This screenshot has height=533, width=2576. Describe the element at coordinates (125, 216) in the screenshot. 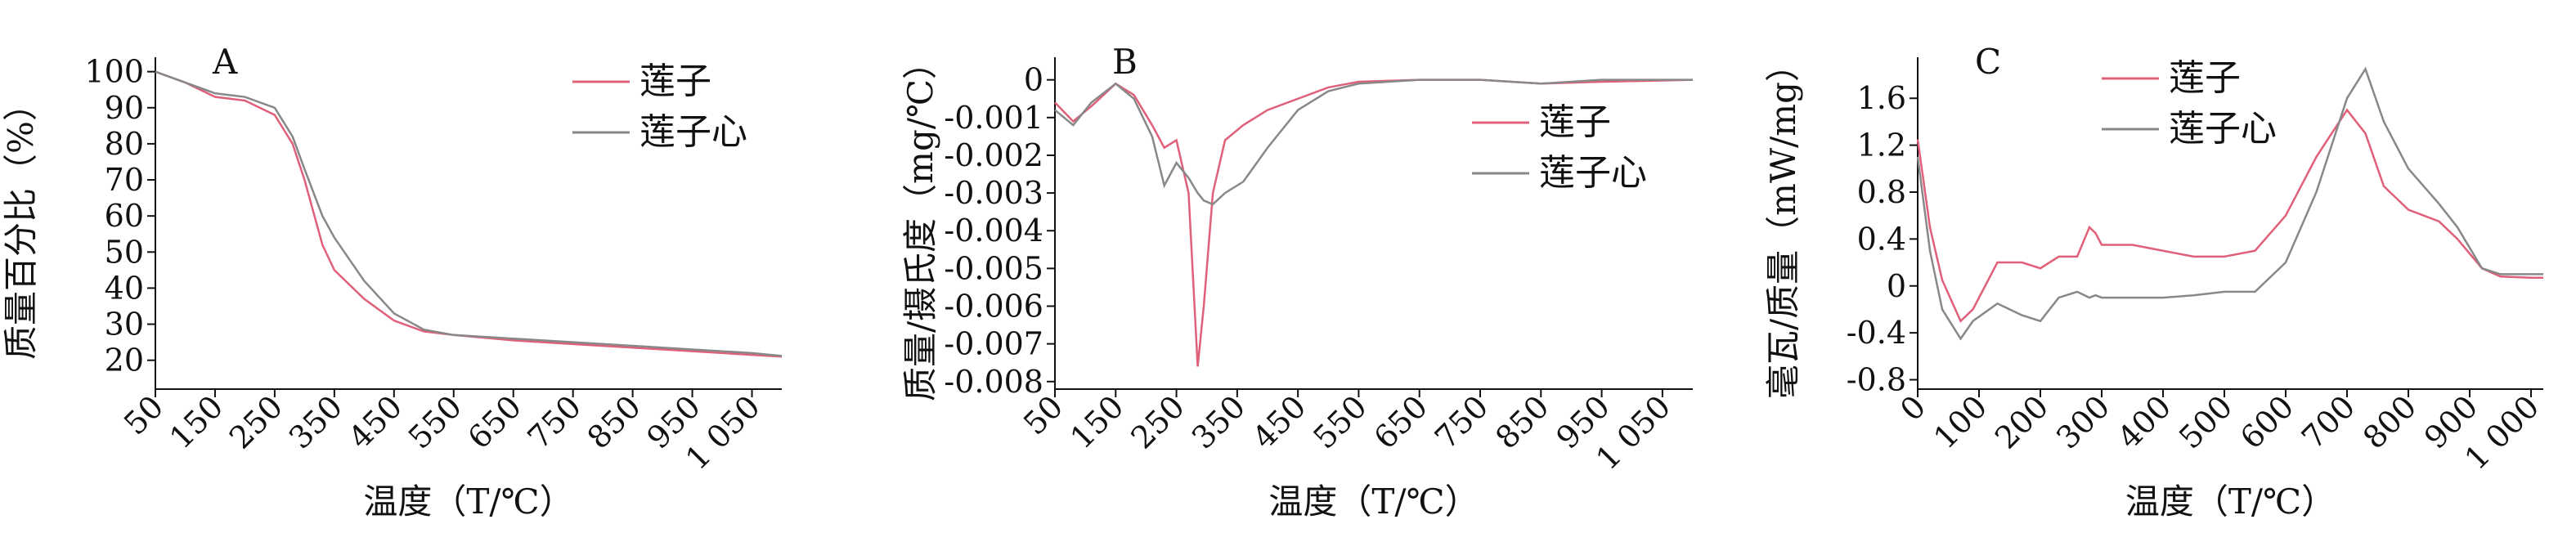

I see `y-tick-label: 60` at that location.